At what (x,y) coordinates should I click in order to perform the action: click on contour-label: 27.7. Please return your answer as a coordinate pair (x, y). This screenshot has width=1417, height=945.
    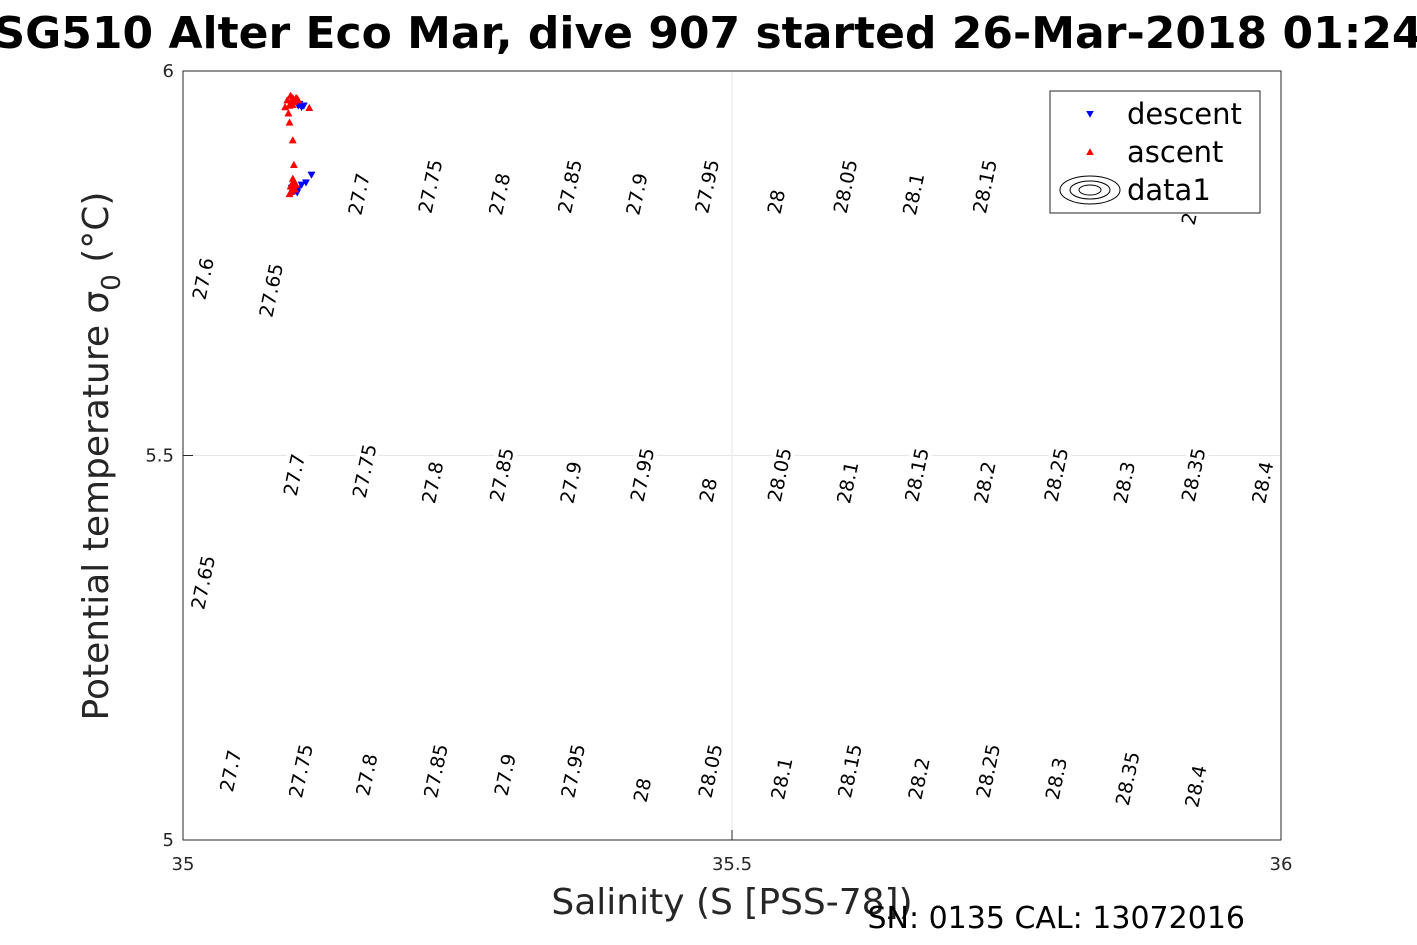
    Looking at the image, I should click on (293, 474).